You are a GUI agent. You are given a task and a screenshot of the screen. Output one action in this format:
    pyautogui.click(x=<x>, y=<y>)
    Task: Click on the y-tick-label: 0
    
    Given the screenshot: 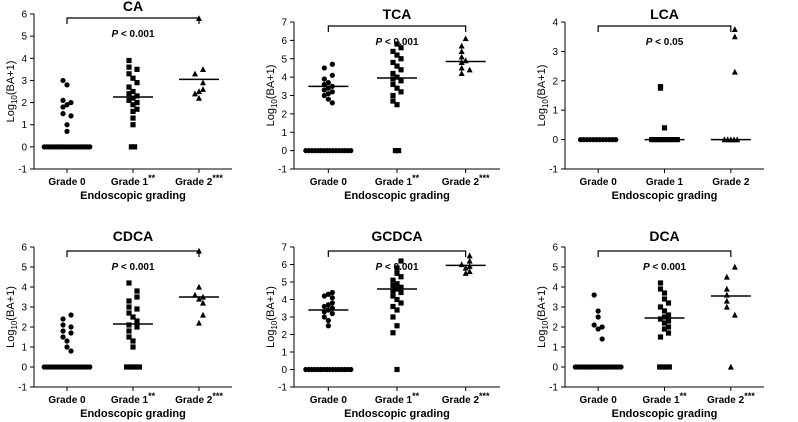 What is the action you would take?
    pyautogui.click(x=555, y=140)
    